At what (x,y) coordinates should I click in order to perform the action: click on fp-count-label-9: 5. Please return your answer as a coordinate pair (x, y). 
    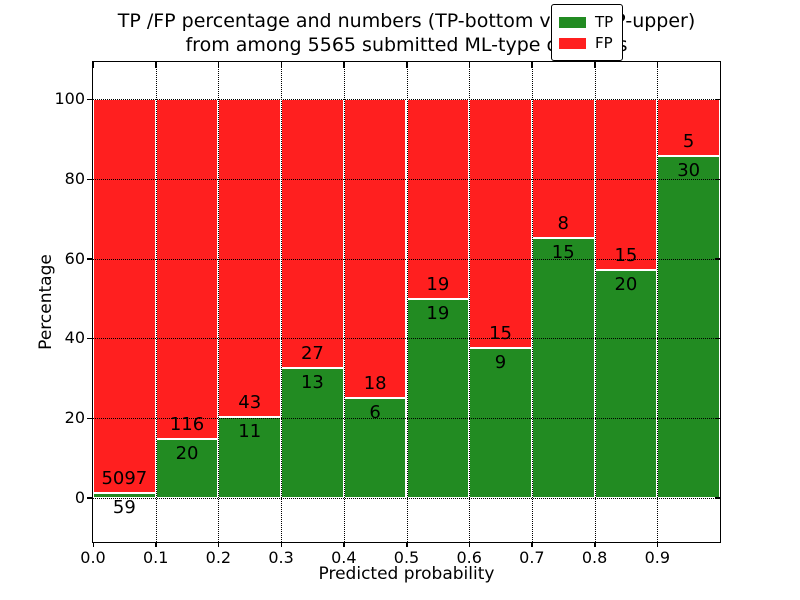
    Looking at the image, I should click on (688, 142).